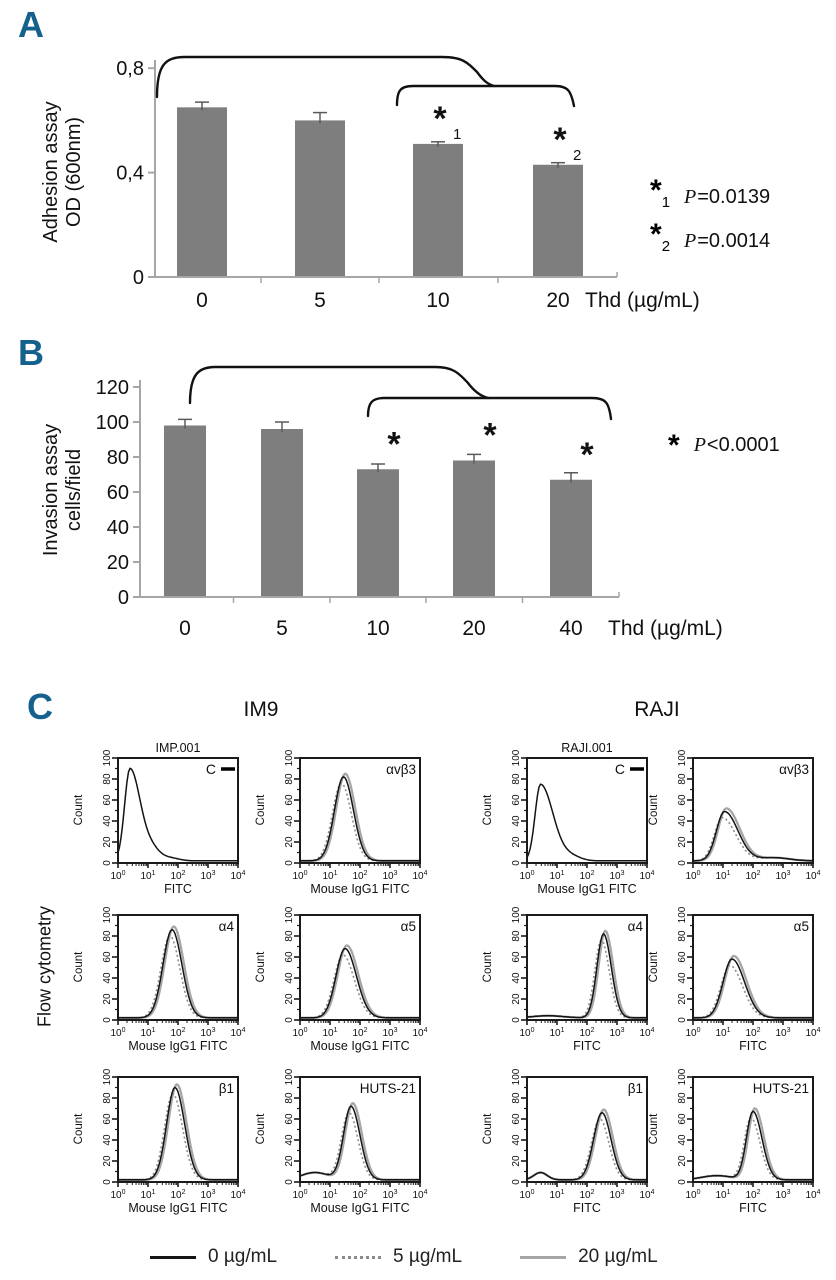 The height and width of the screenshot is (1280, 836). I want to click on marker-label: β1, so click(226, 1088).